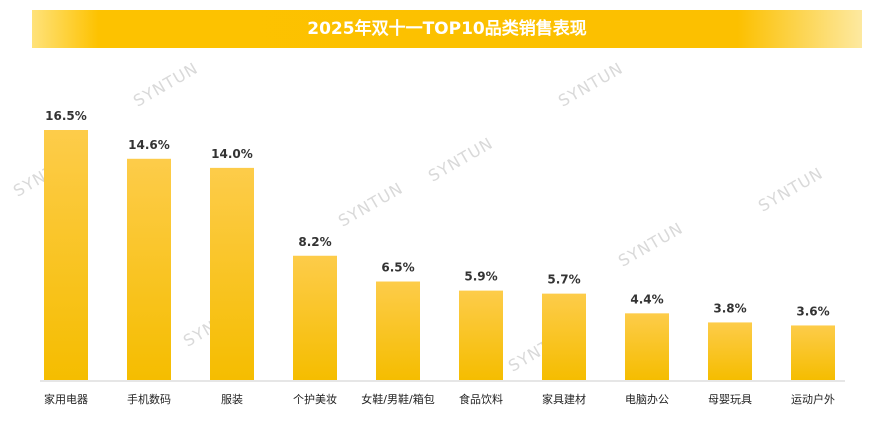 The width and height of the screenshot is (876, 426). I want to click on x-tick-label: 家用电器, so click(66, 399).